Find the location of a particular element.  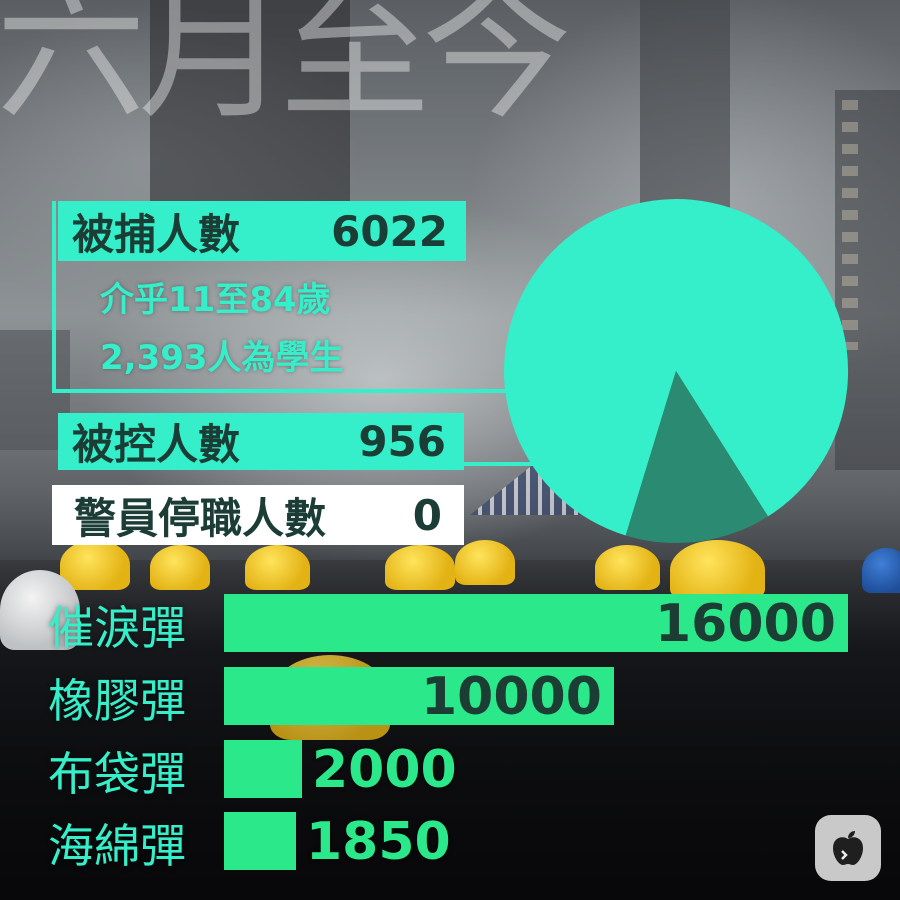

bar-value-label: 1850 is located at coordinates (378, 842).